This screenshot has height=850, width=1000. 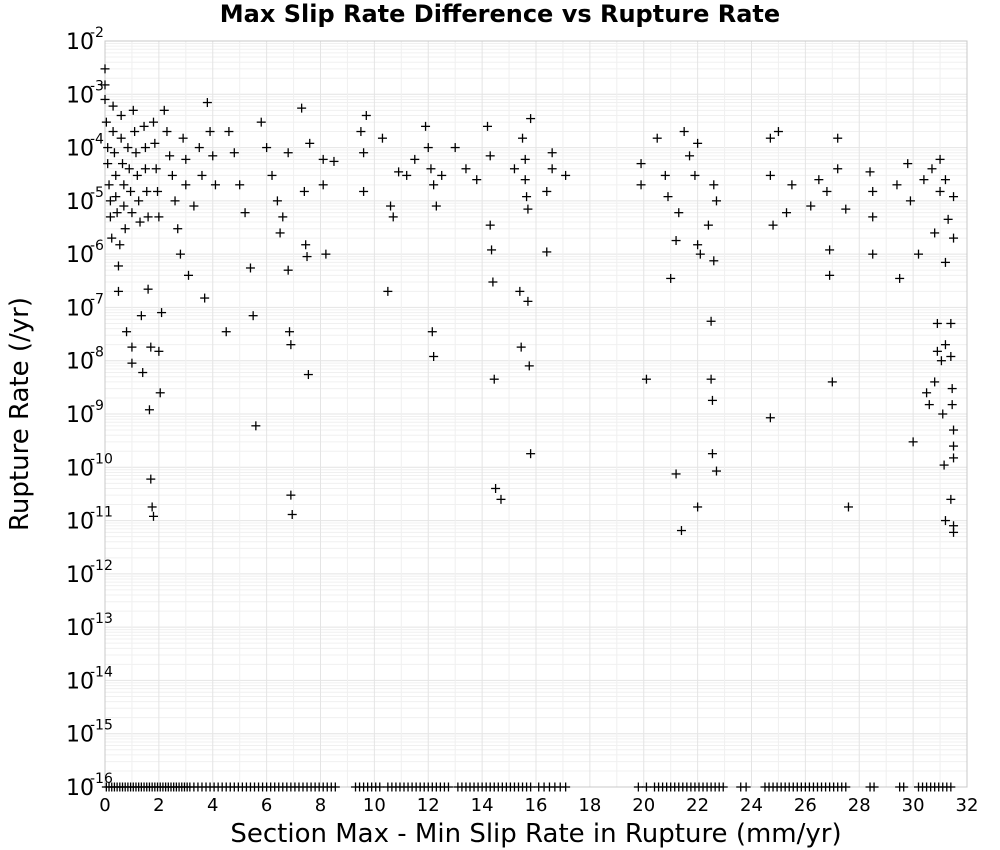 I want to click on x-tick-label: 26, so click(x=805, y=805).